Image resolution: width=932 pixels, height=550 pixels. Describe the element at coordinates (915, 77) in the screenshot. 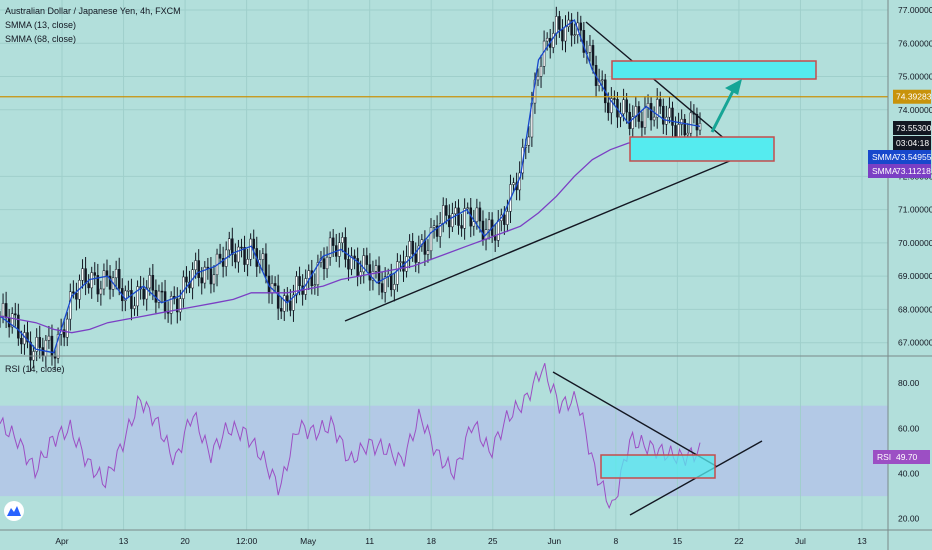

I see `y-tick-label: 75.00000` at that location.